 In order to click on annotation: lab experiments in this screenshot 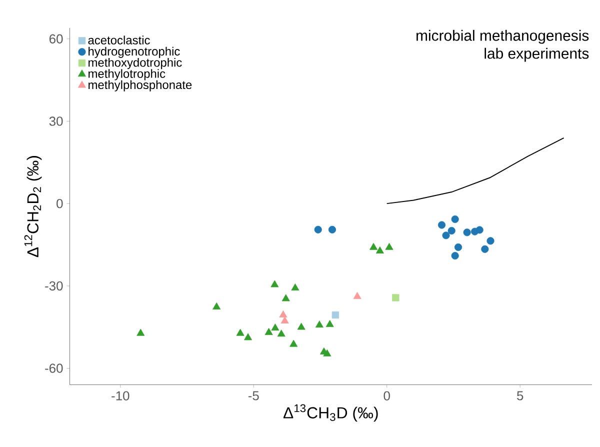, I will do `click(536, 55)`.